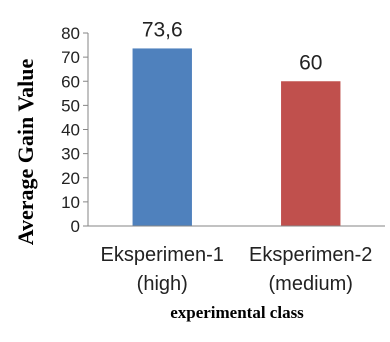 This screenshot has height=342, width=390. I want to click on x-axis-title: experimental class, so click(237, 312).